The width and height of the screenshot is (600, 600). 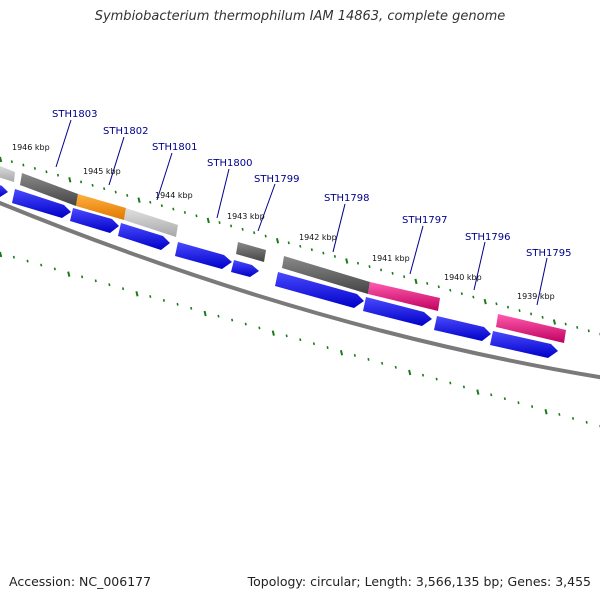 What do you see at coordinates (548, 253) in the screenshot?
I see `gene-label: STH1795` at bounding box center [548, 253].